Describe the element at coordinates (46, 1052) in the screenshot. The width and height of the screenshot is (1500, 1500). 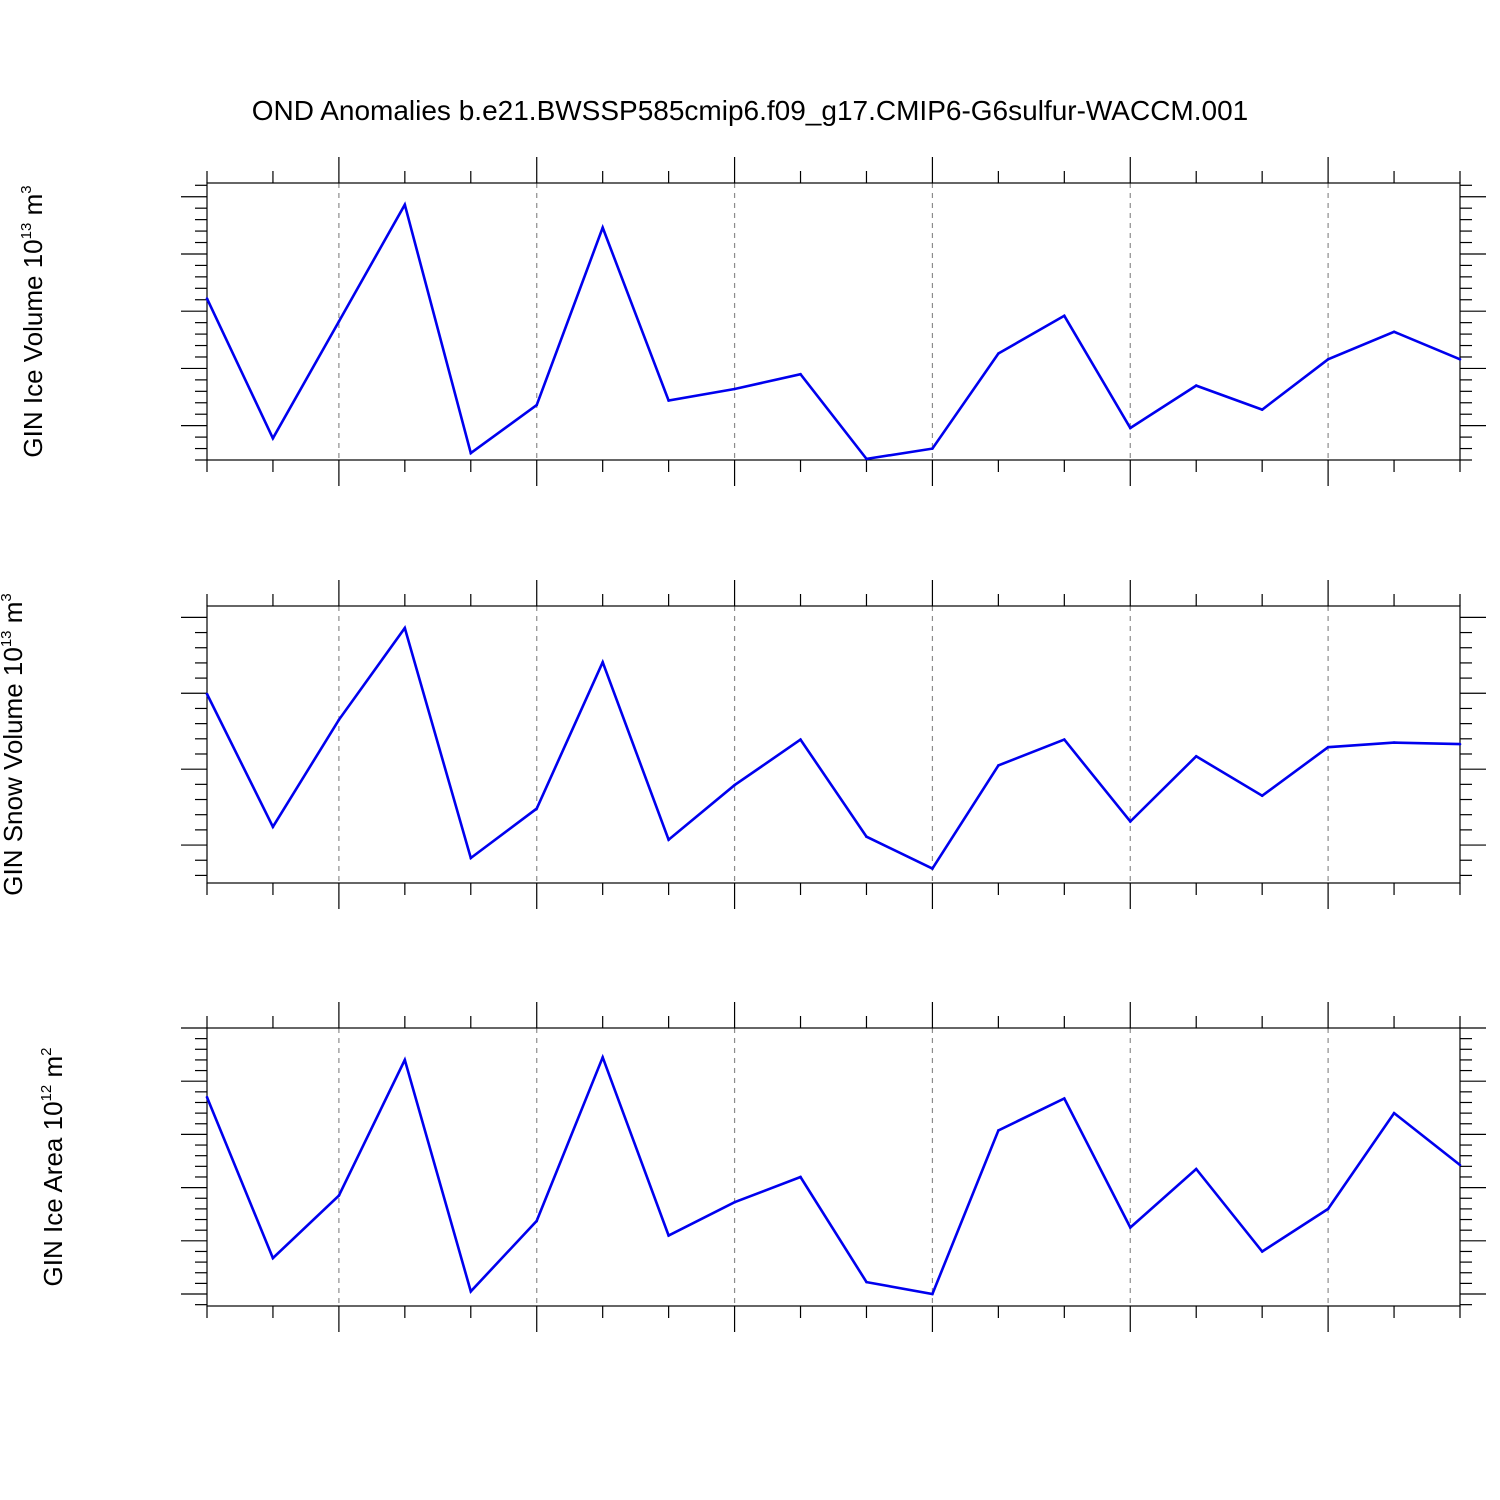
I see `y-axis-label-unit-exponent: 2` at that location.